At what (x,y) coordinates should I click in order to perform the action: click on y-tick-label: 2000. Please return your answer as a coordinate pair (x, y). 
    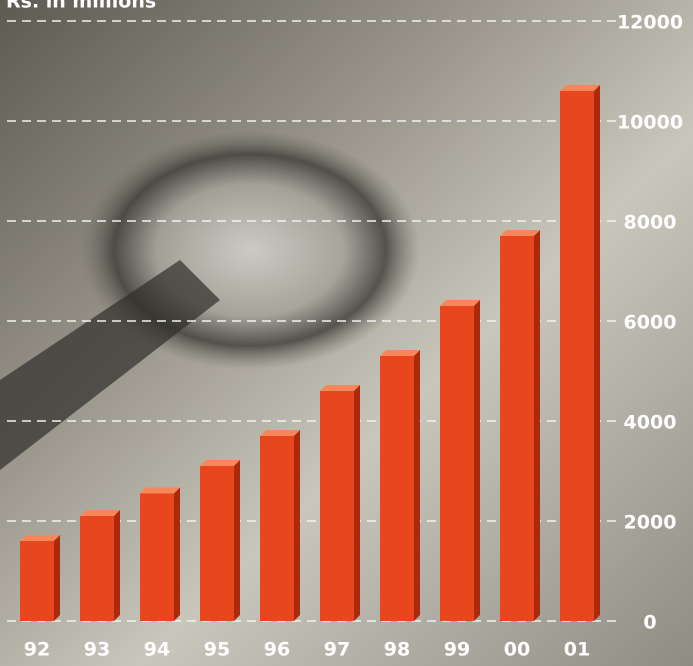
    Looking at the image, I should click on (650, 523).